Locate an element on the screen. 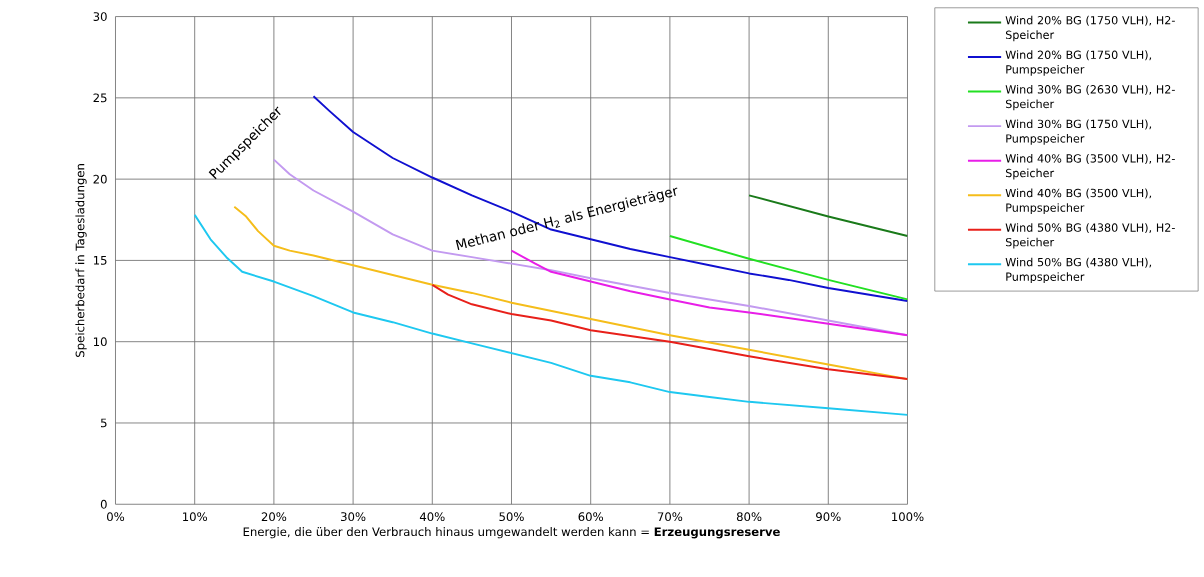  x-axis-title: Energie, die über den Verbrauch hinaus umgewandelt werden kann = Erzeugungsreserve is located at coordinates (511, 532).